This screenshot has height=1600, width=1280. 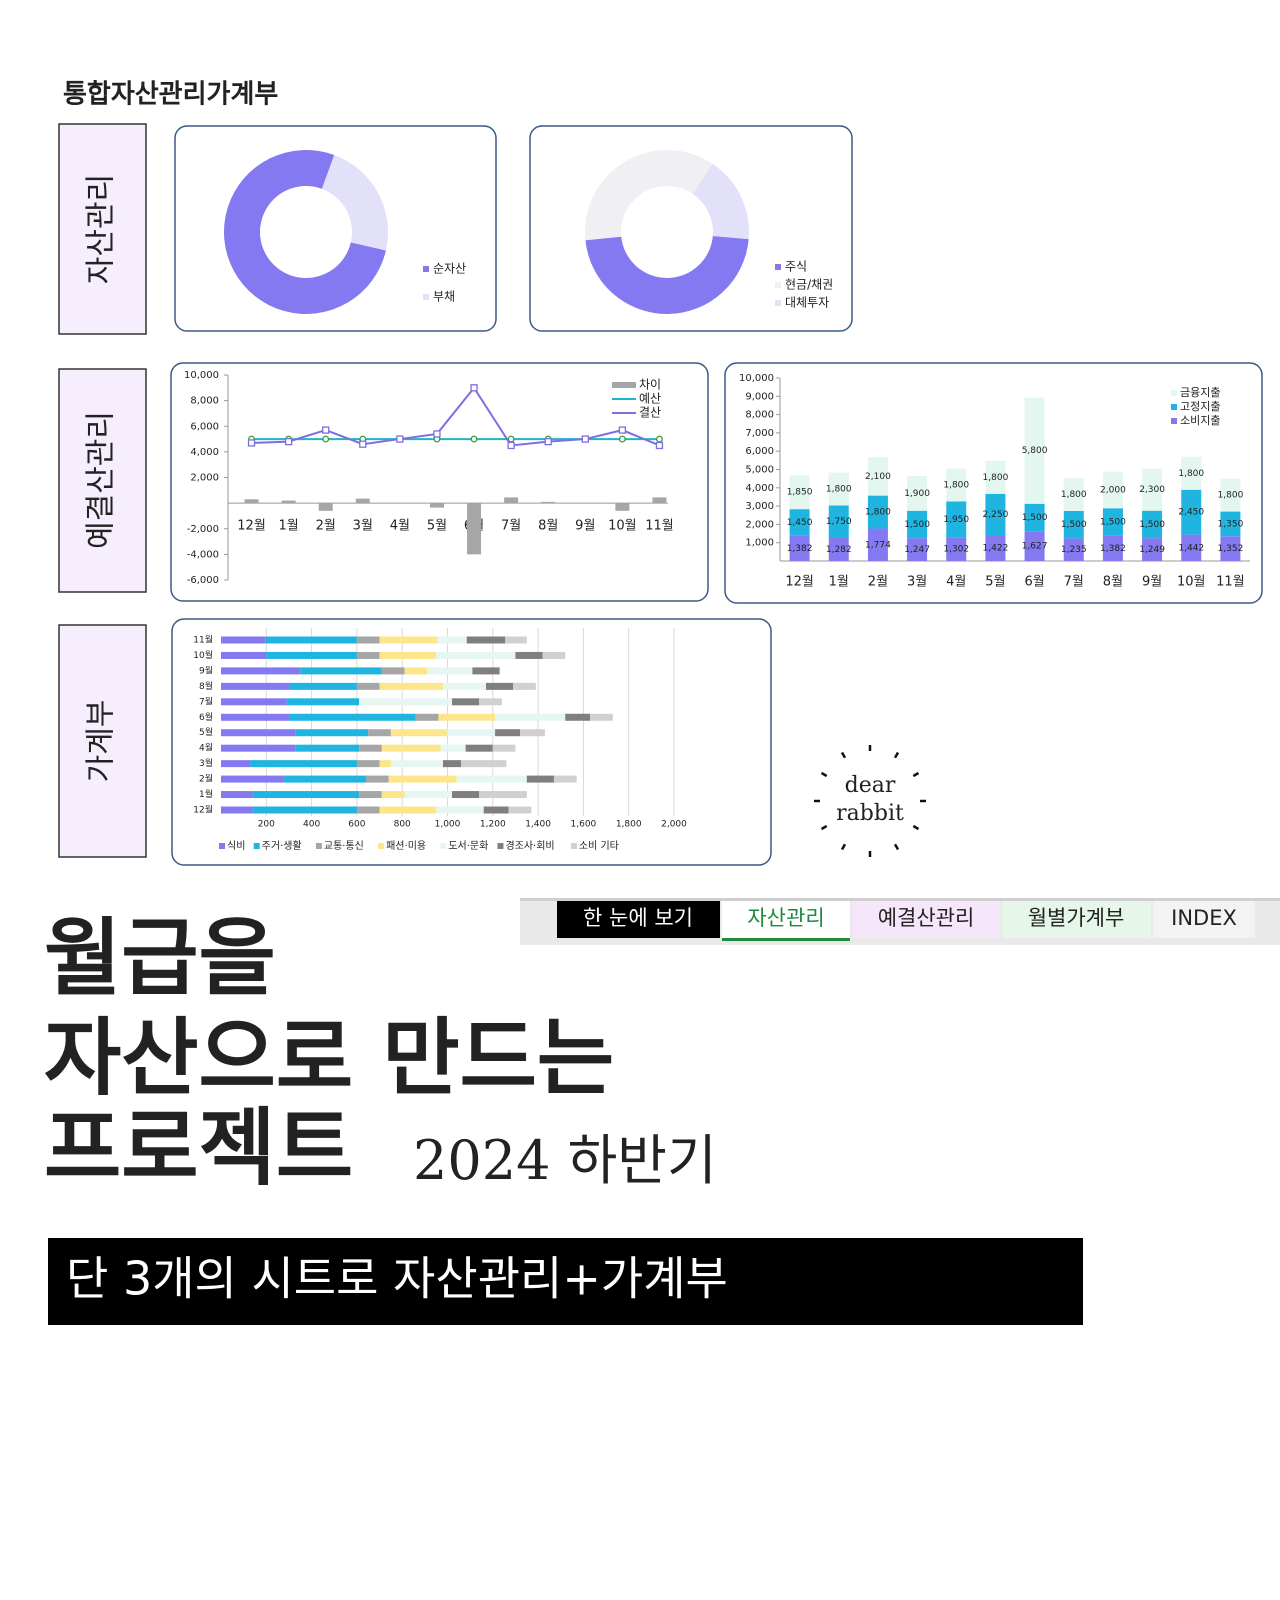 I want to click on y-tick-label: 3,000, so click(x=759, y=506).